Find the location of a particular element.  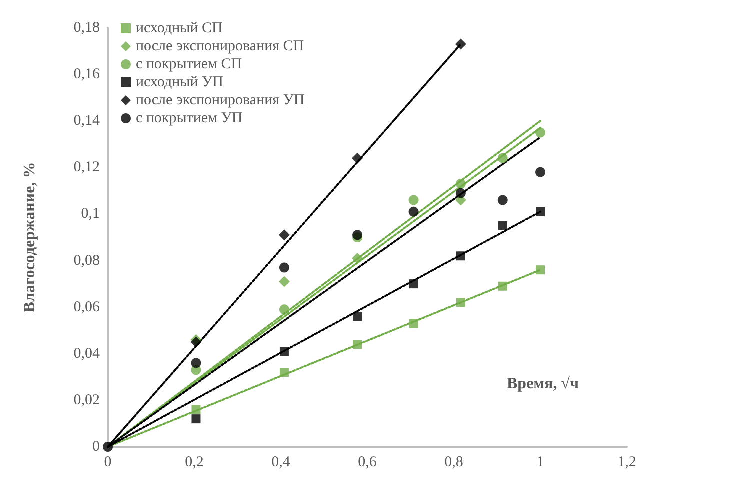

legend-label: с покрытием СП is located at coordinates (189, 64).